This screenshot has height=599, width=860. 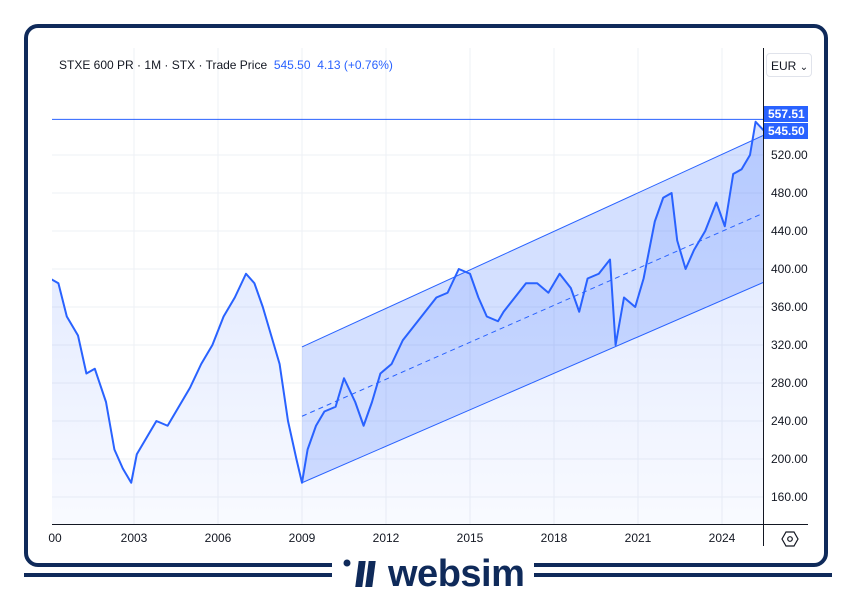 What do you see at coordinates (554, 538) in the screenshot?
I see `x-tick-label: 2018` at bounding box center [554, 538].